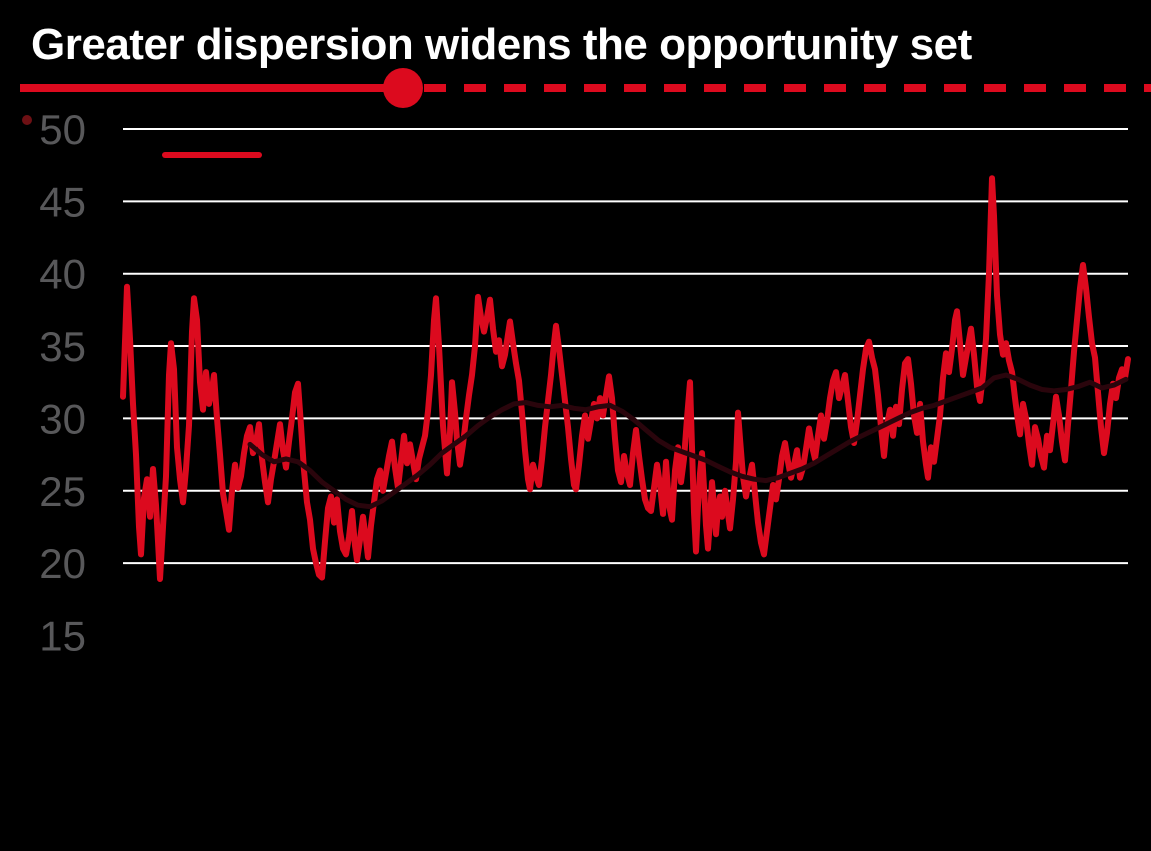 This screenshot has width=1151, height=851. I want to click on series-smoothed-average, so click(688, 441).